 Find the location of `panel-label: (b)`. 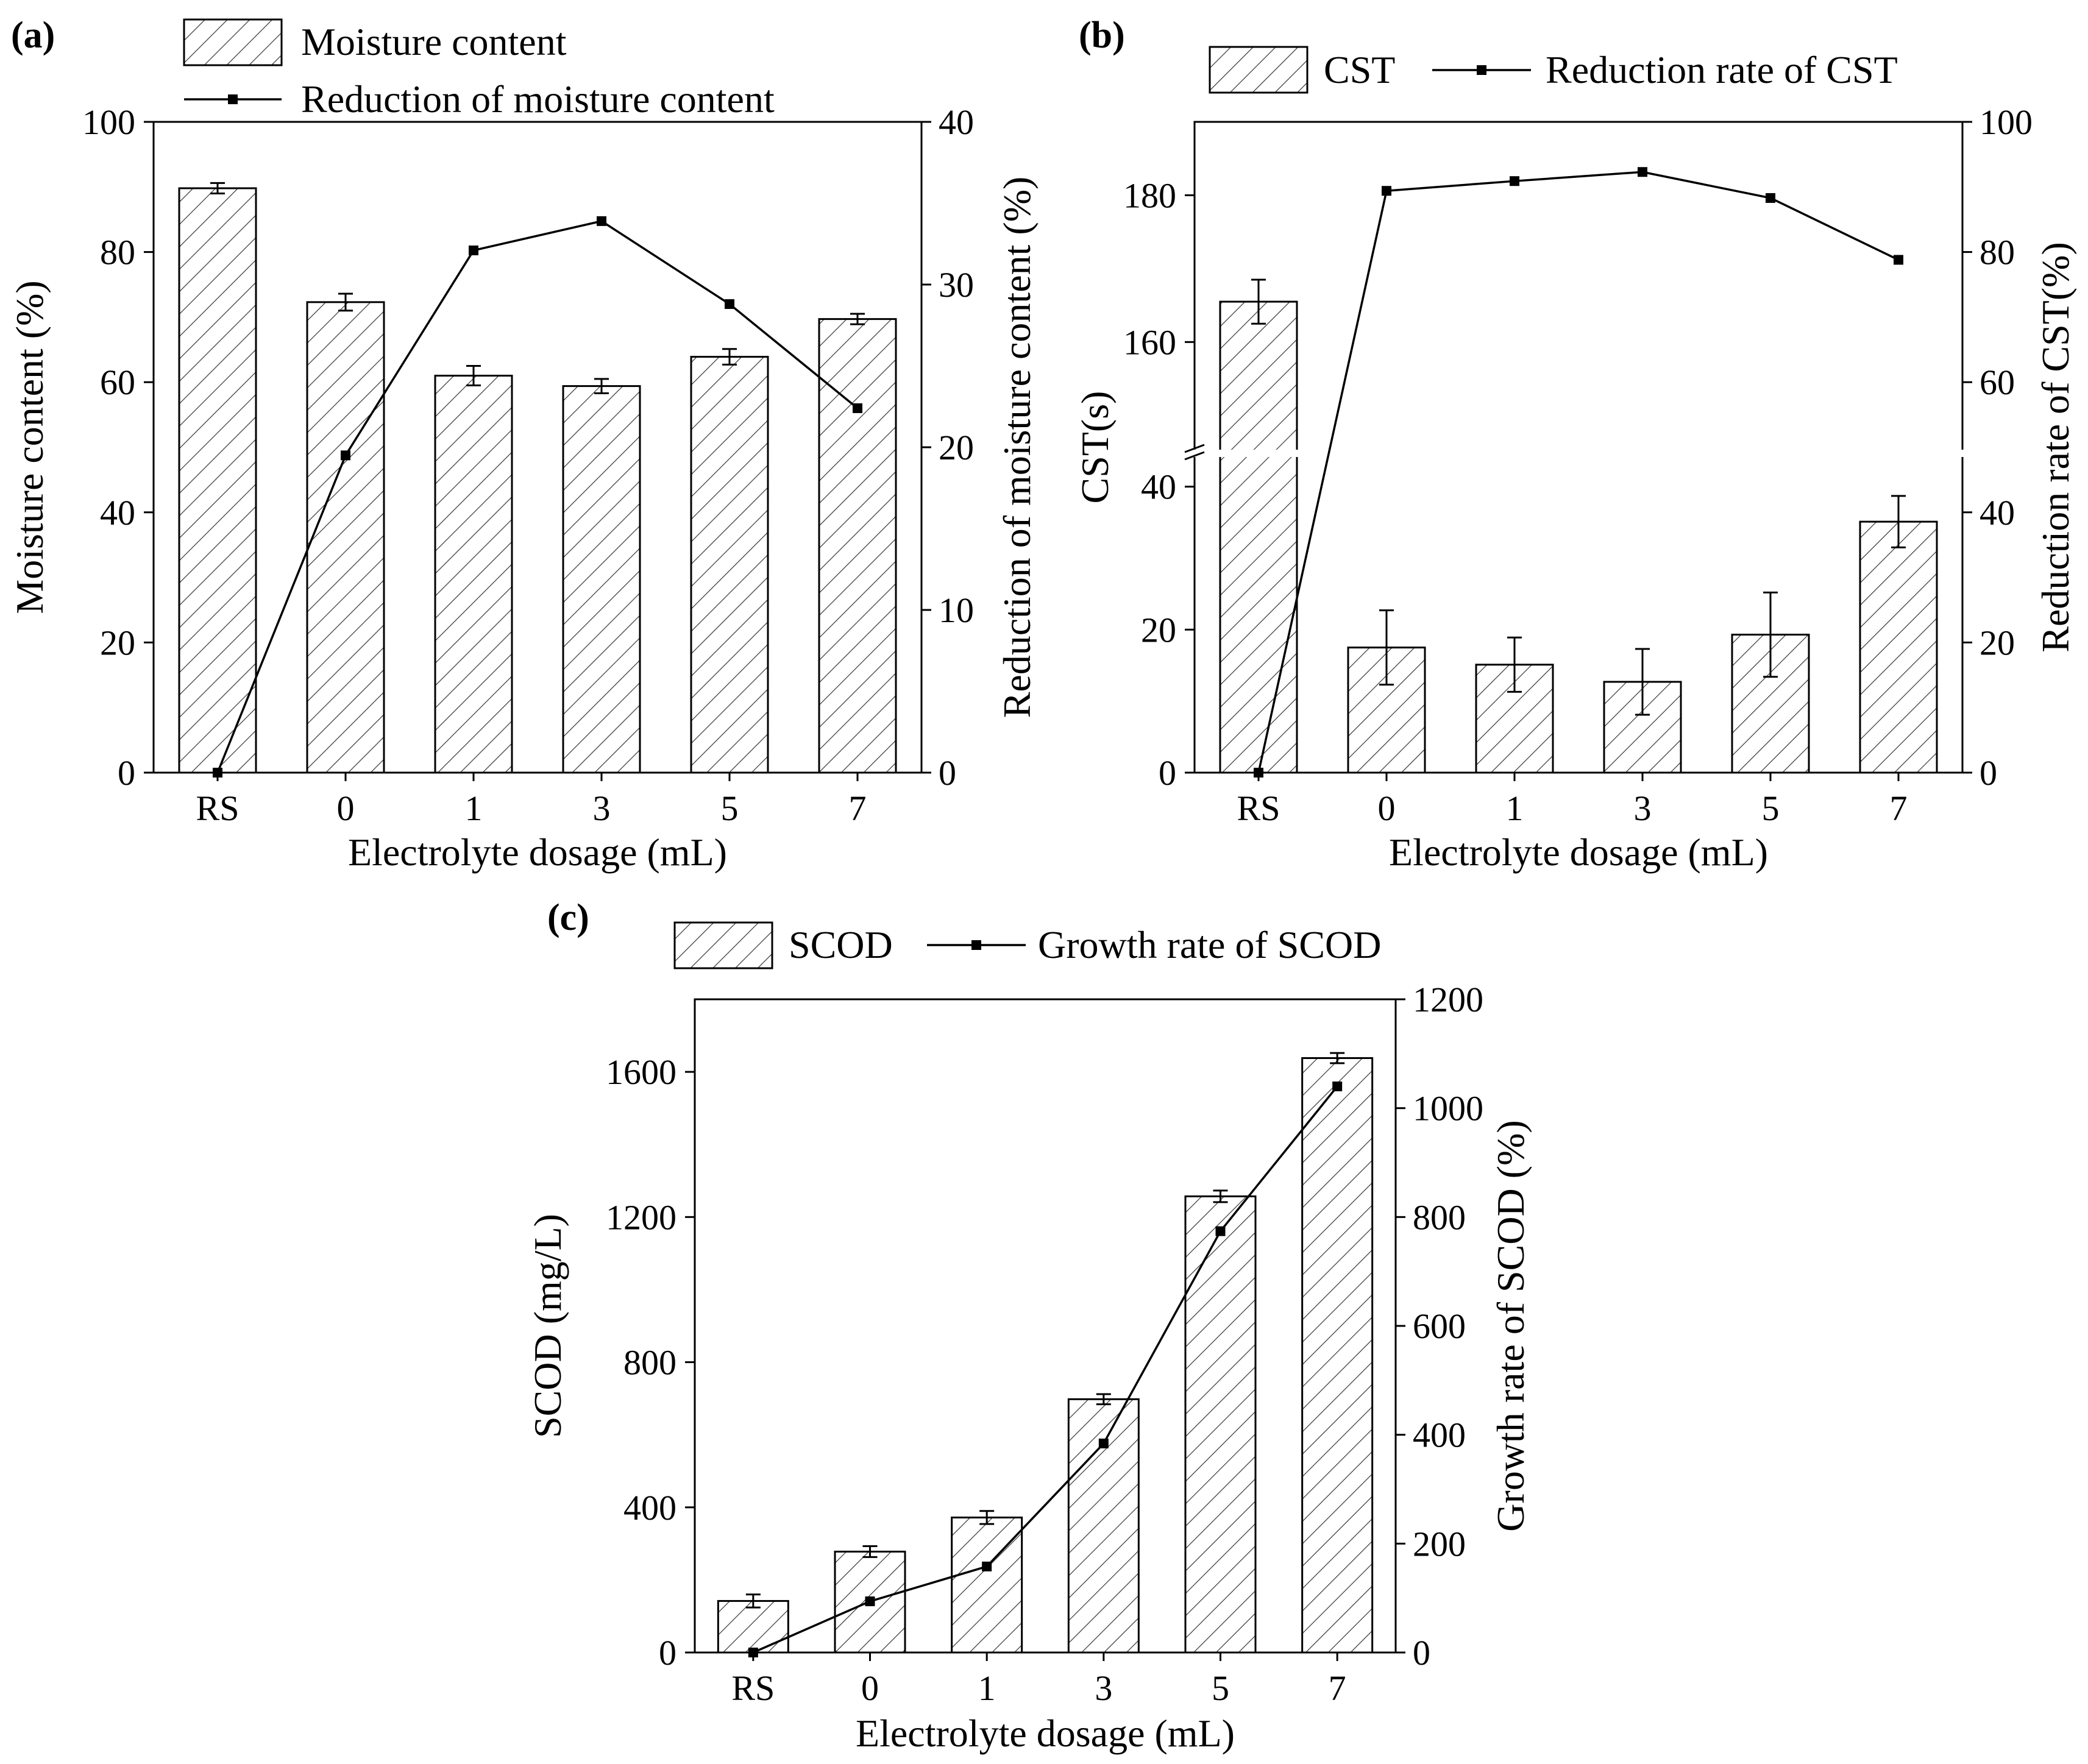

panel-label: (b) is located at coordinates (1102, 35).